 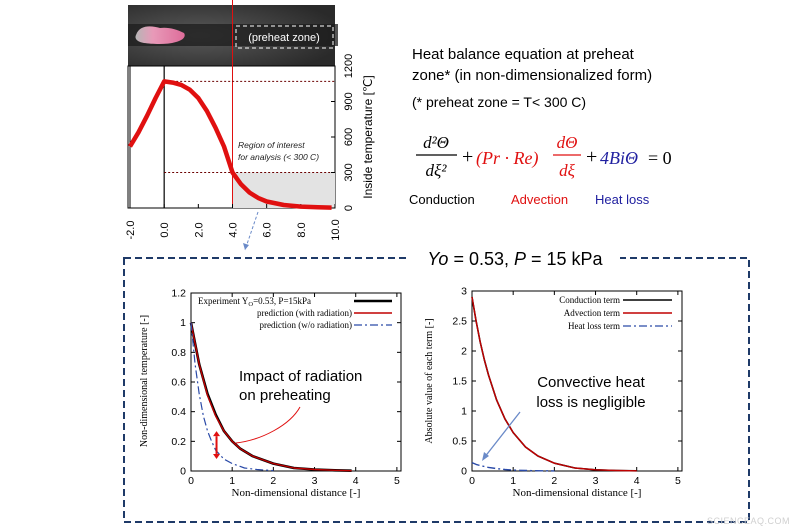 I want to click on top-reference-lines, so click(x=232, y=104).